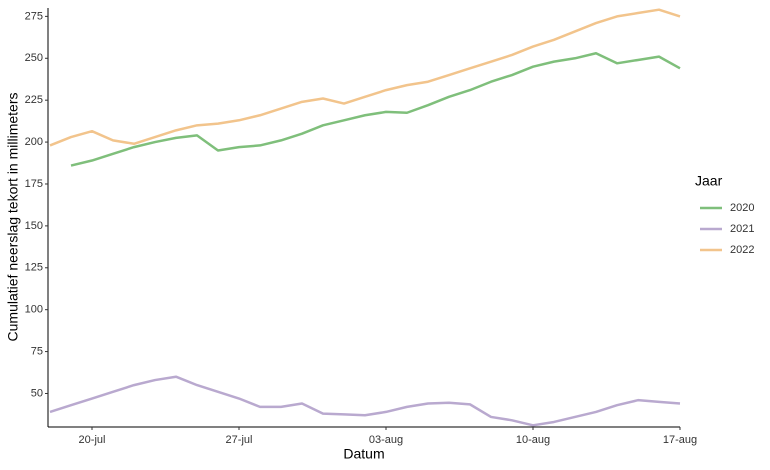 The width and height of the screenshot is (770, 470). Describe the element at coordinates (34, 268) in the screenshot. I see `y-tick-label: 125` at that location.